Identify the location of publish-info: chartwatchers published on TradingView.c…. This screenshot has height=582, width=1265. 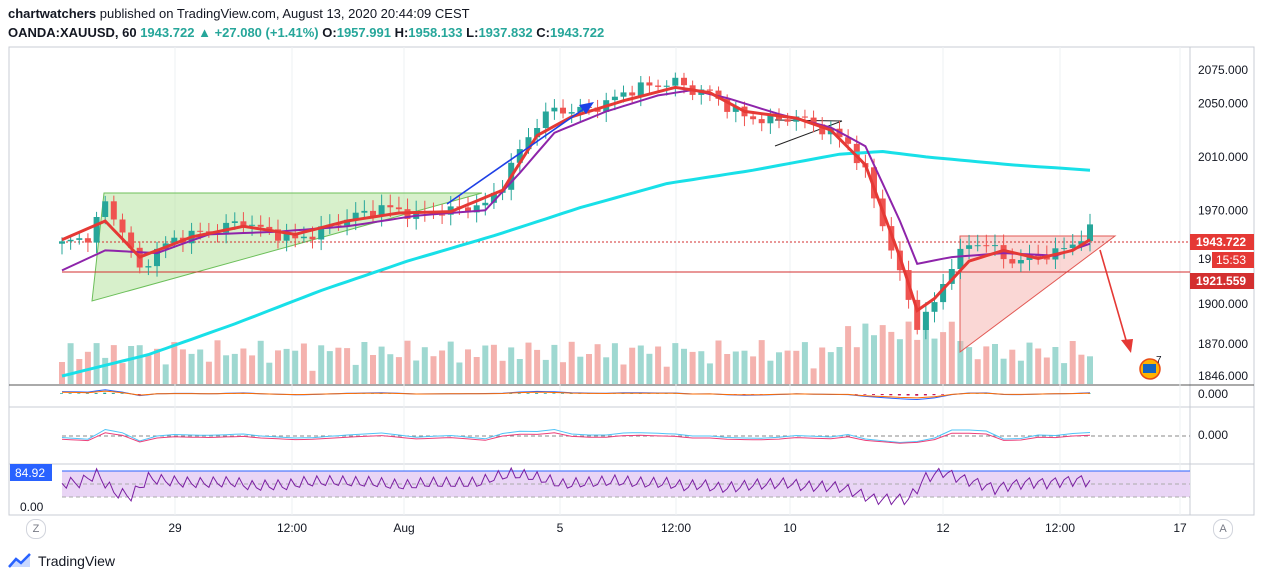
(239, 13).